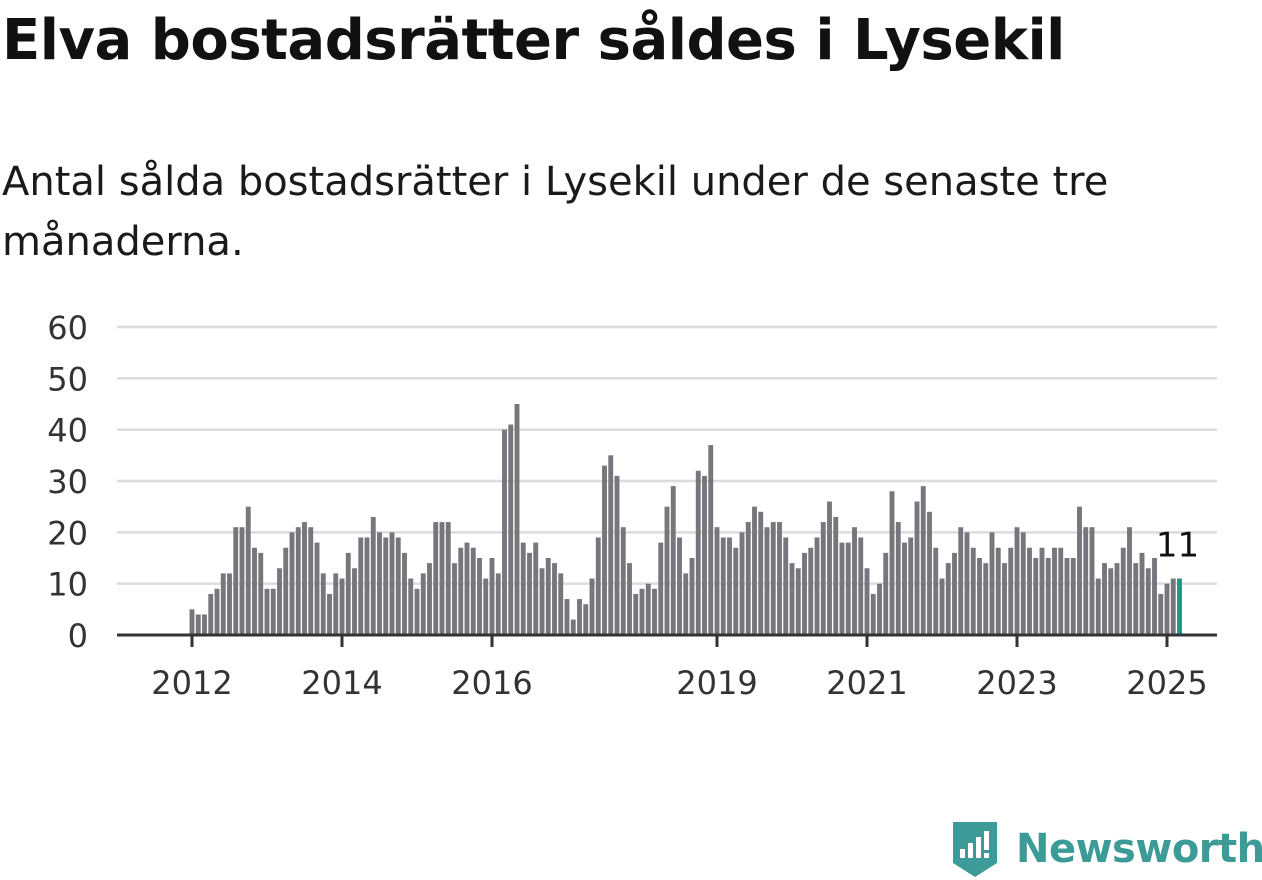 The height and width of the screenshot is (880, 1262). What do you see at coordinates (67, 431) in the screenshot?
I see `y-tick-label: 40` at bounding box center [67, 431].